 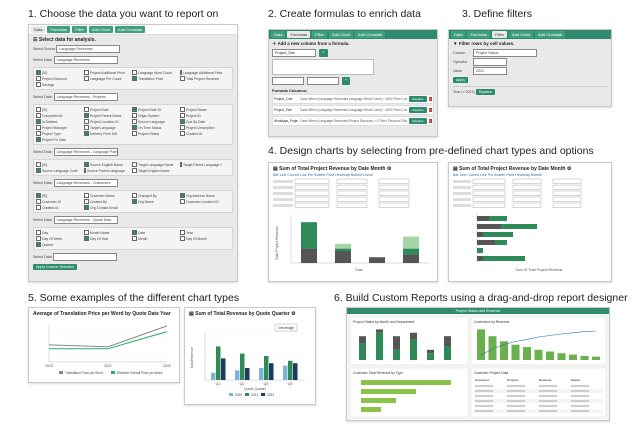 What do you see at coordinates (105, 238) in the screenshot?
I see `column-checkbox: Day Of Year` at bounding box center [105, 238].